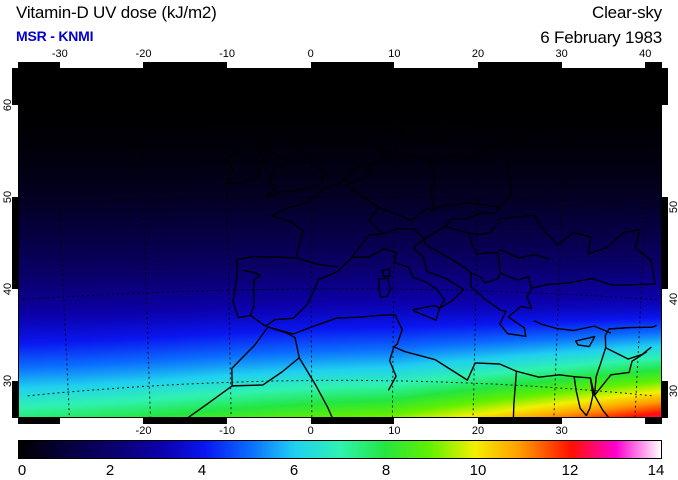 The width and height of the screenshot is (678, 480). Describe the element at coordinates (665, 243) in the screenshot. I see `axis-ruler-right` at that location.